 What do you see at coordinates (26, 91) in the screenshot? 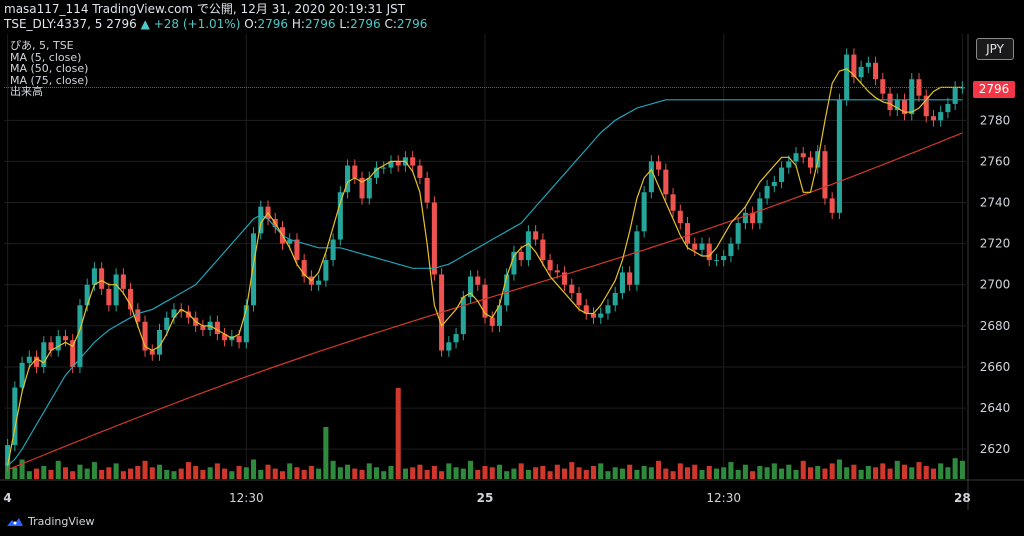
I see `legend-volume: 出来高` at bounding box center [26, 91].